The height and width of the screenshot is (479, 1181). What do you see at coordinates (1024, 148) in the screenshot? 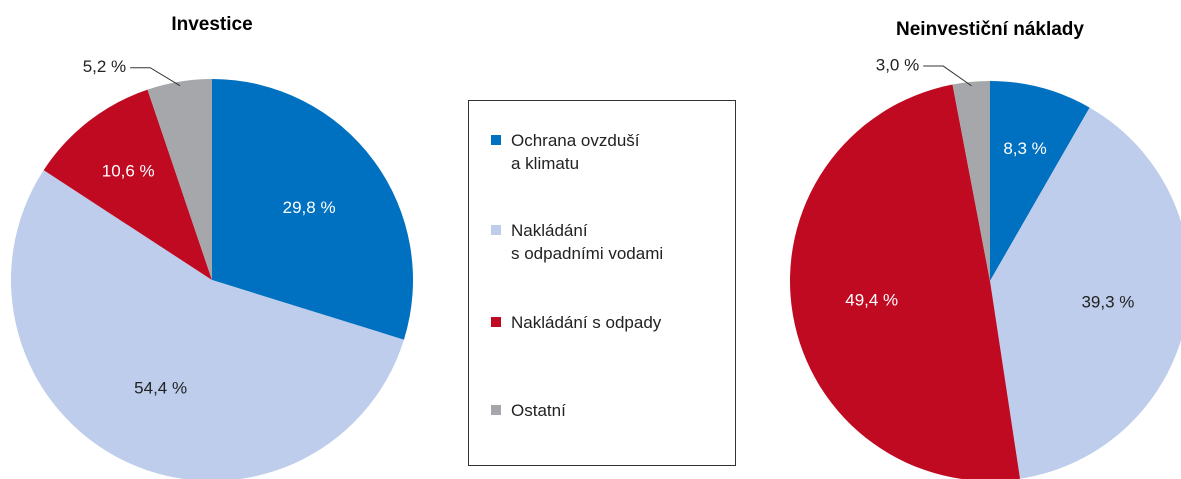
I see `data-label: 8,3 %` at bounding box center [1024, 148].